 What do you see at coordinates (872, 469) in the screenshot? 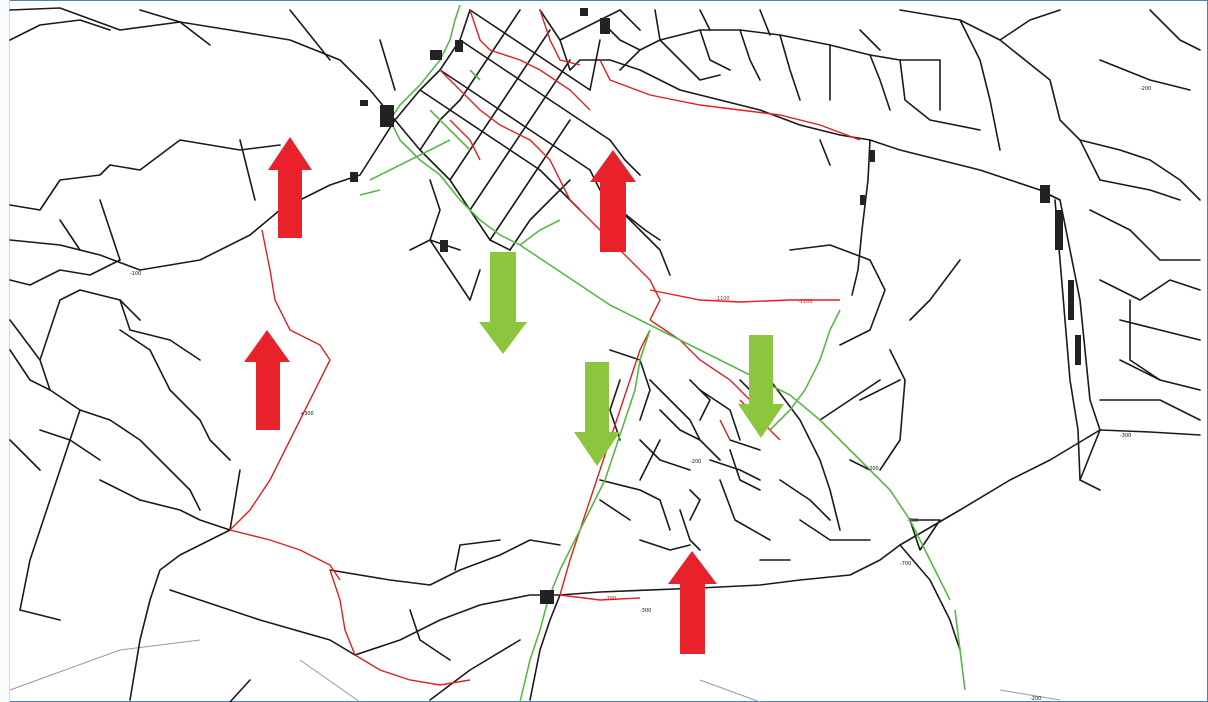
I see `label: +200` at bounding box center [872, 469].